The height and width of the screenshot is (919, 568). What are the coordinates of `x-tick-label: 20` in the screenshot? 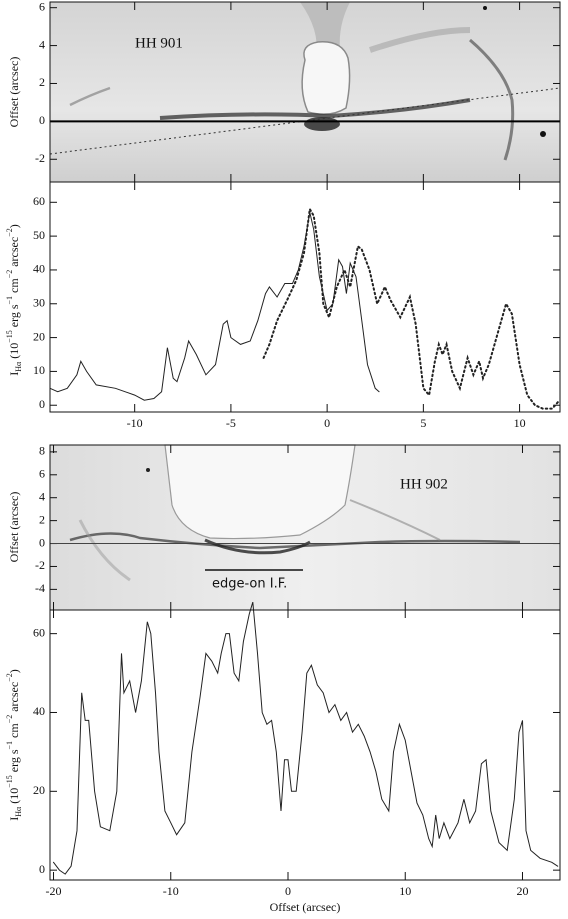 It's located at (522, 891).